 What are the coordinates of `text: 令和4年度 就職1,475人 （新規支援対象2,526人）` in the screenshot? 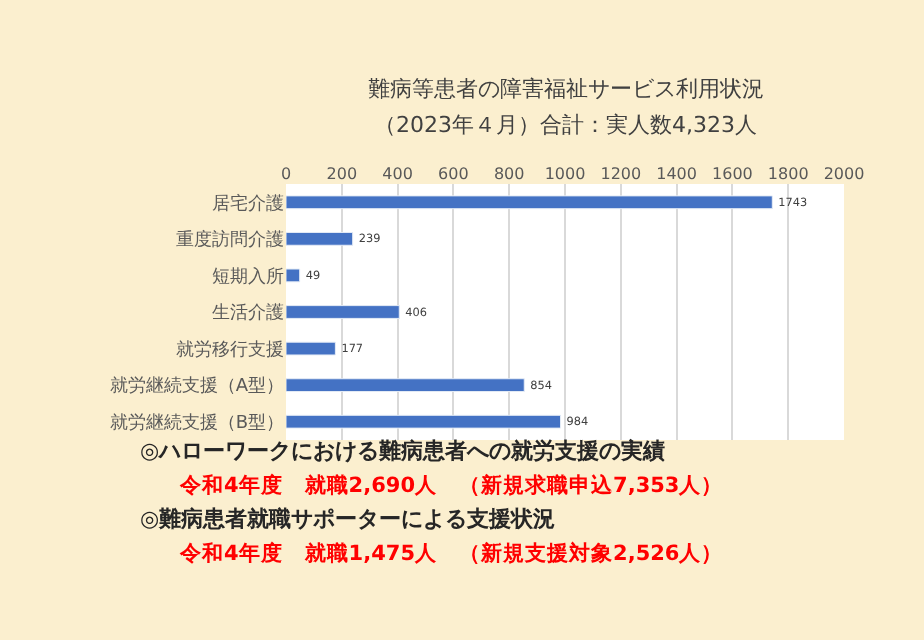 It's located at (451, 553).